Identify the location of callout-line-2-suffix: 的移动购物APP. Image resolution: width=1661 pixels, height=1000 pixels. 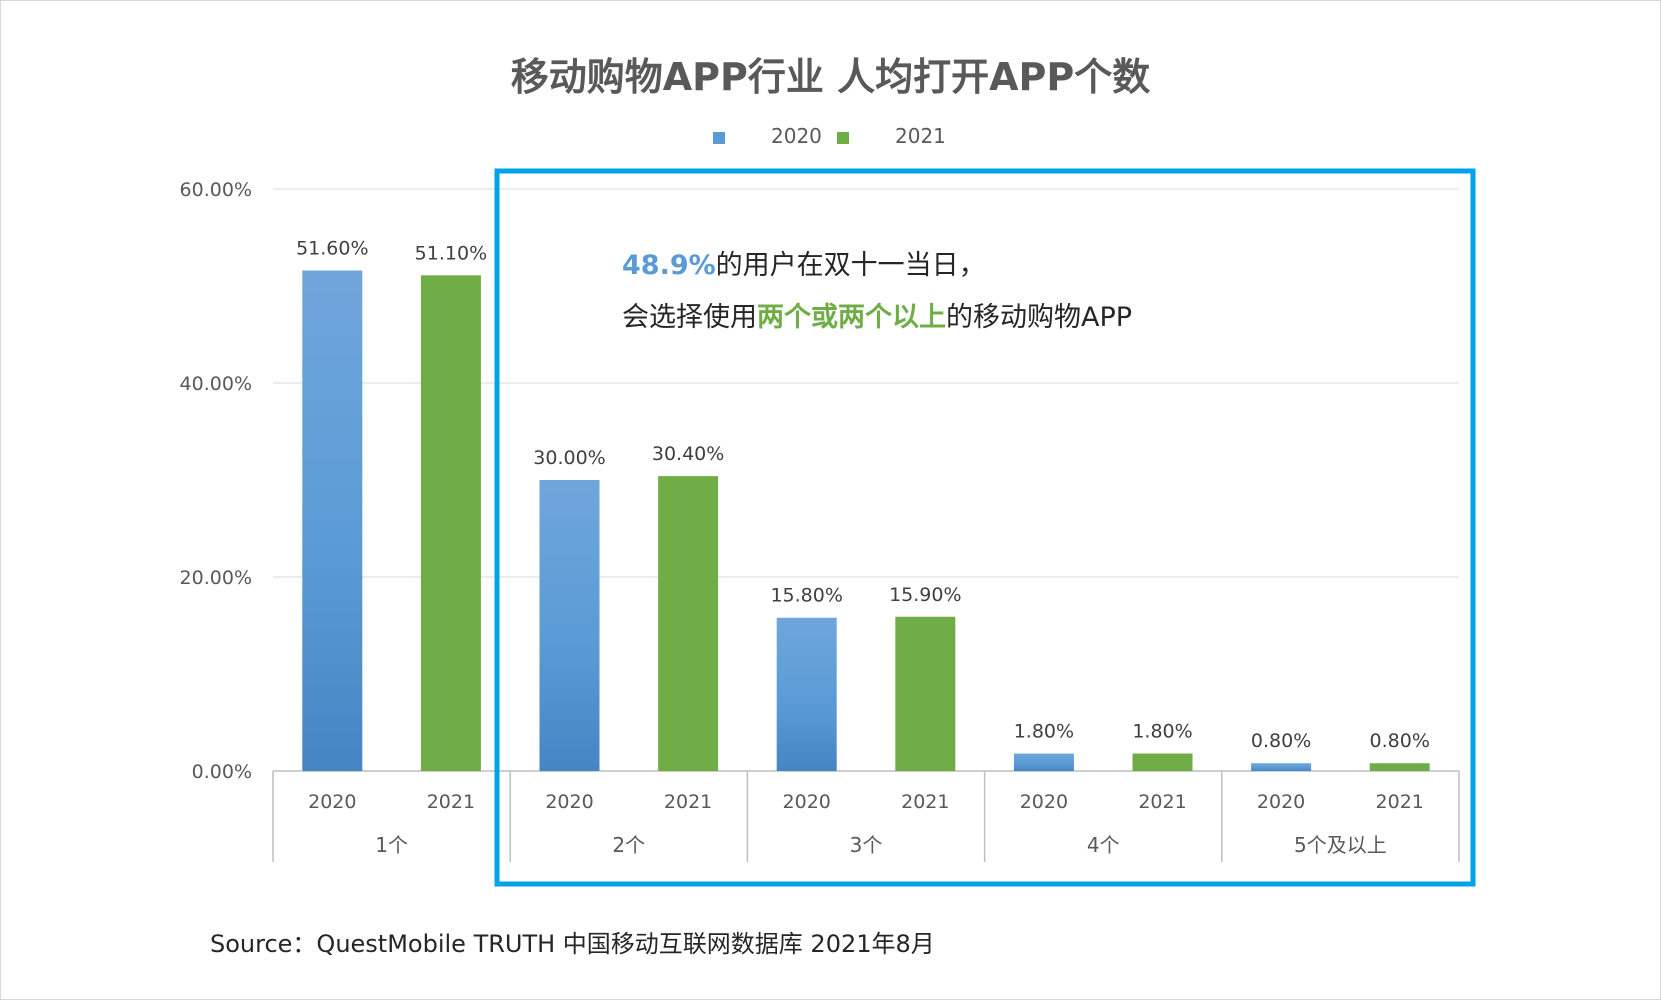
(1039, 317).